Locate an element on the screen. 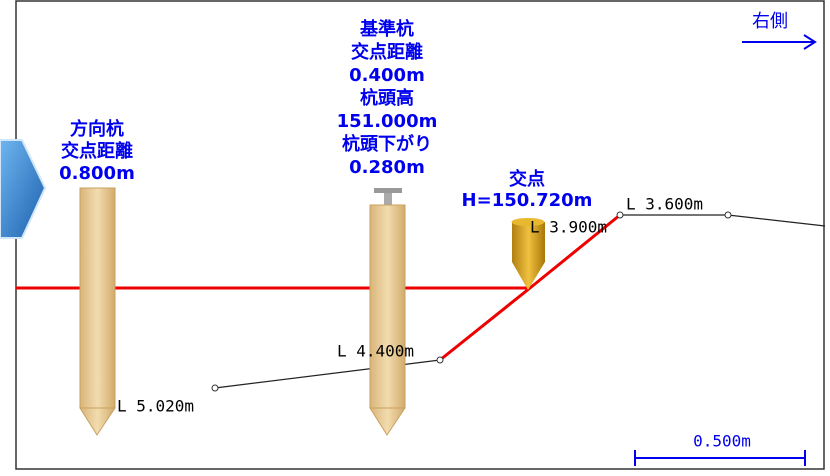  side-arrow is located at coordinates (779, 42).